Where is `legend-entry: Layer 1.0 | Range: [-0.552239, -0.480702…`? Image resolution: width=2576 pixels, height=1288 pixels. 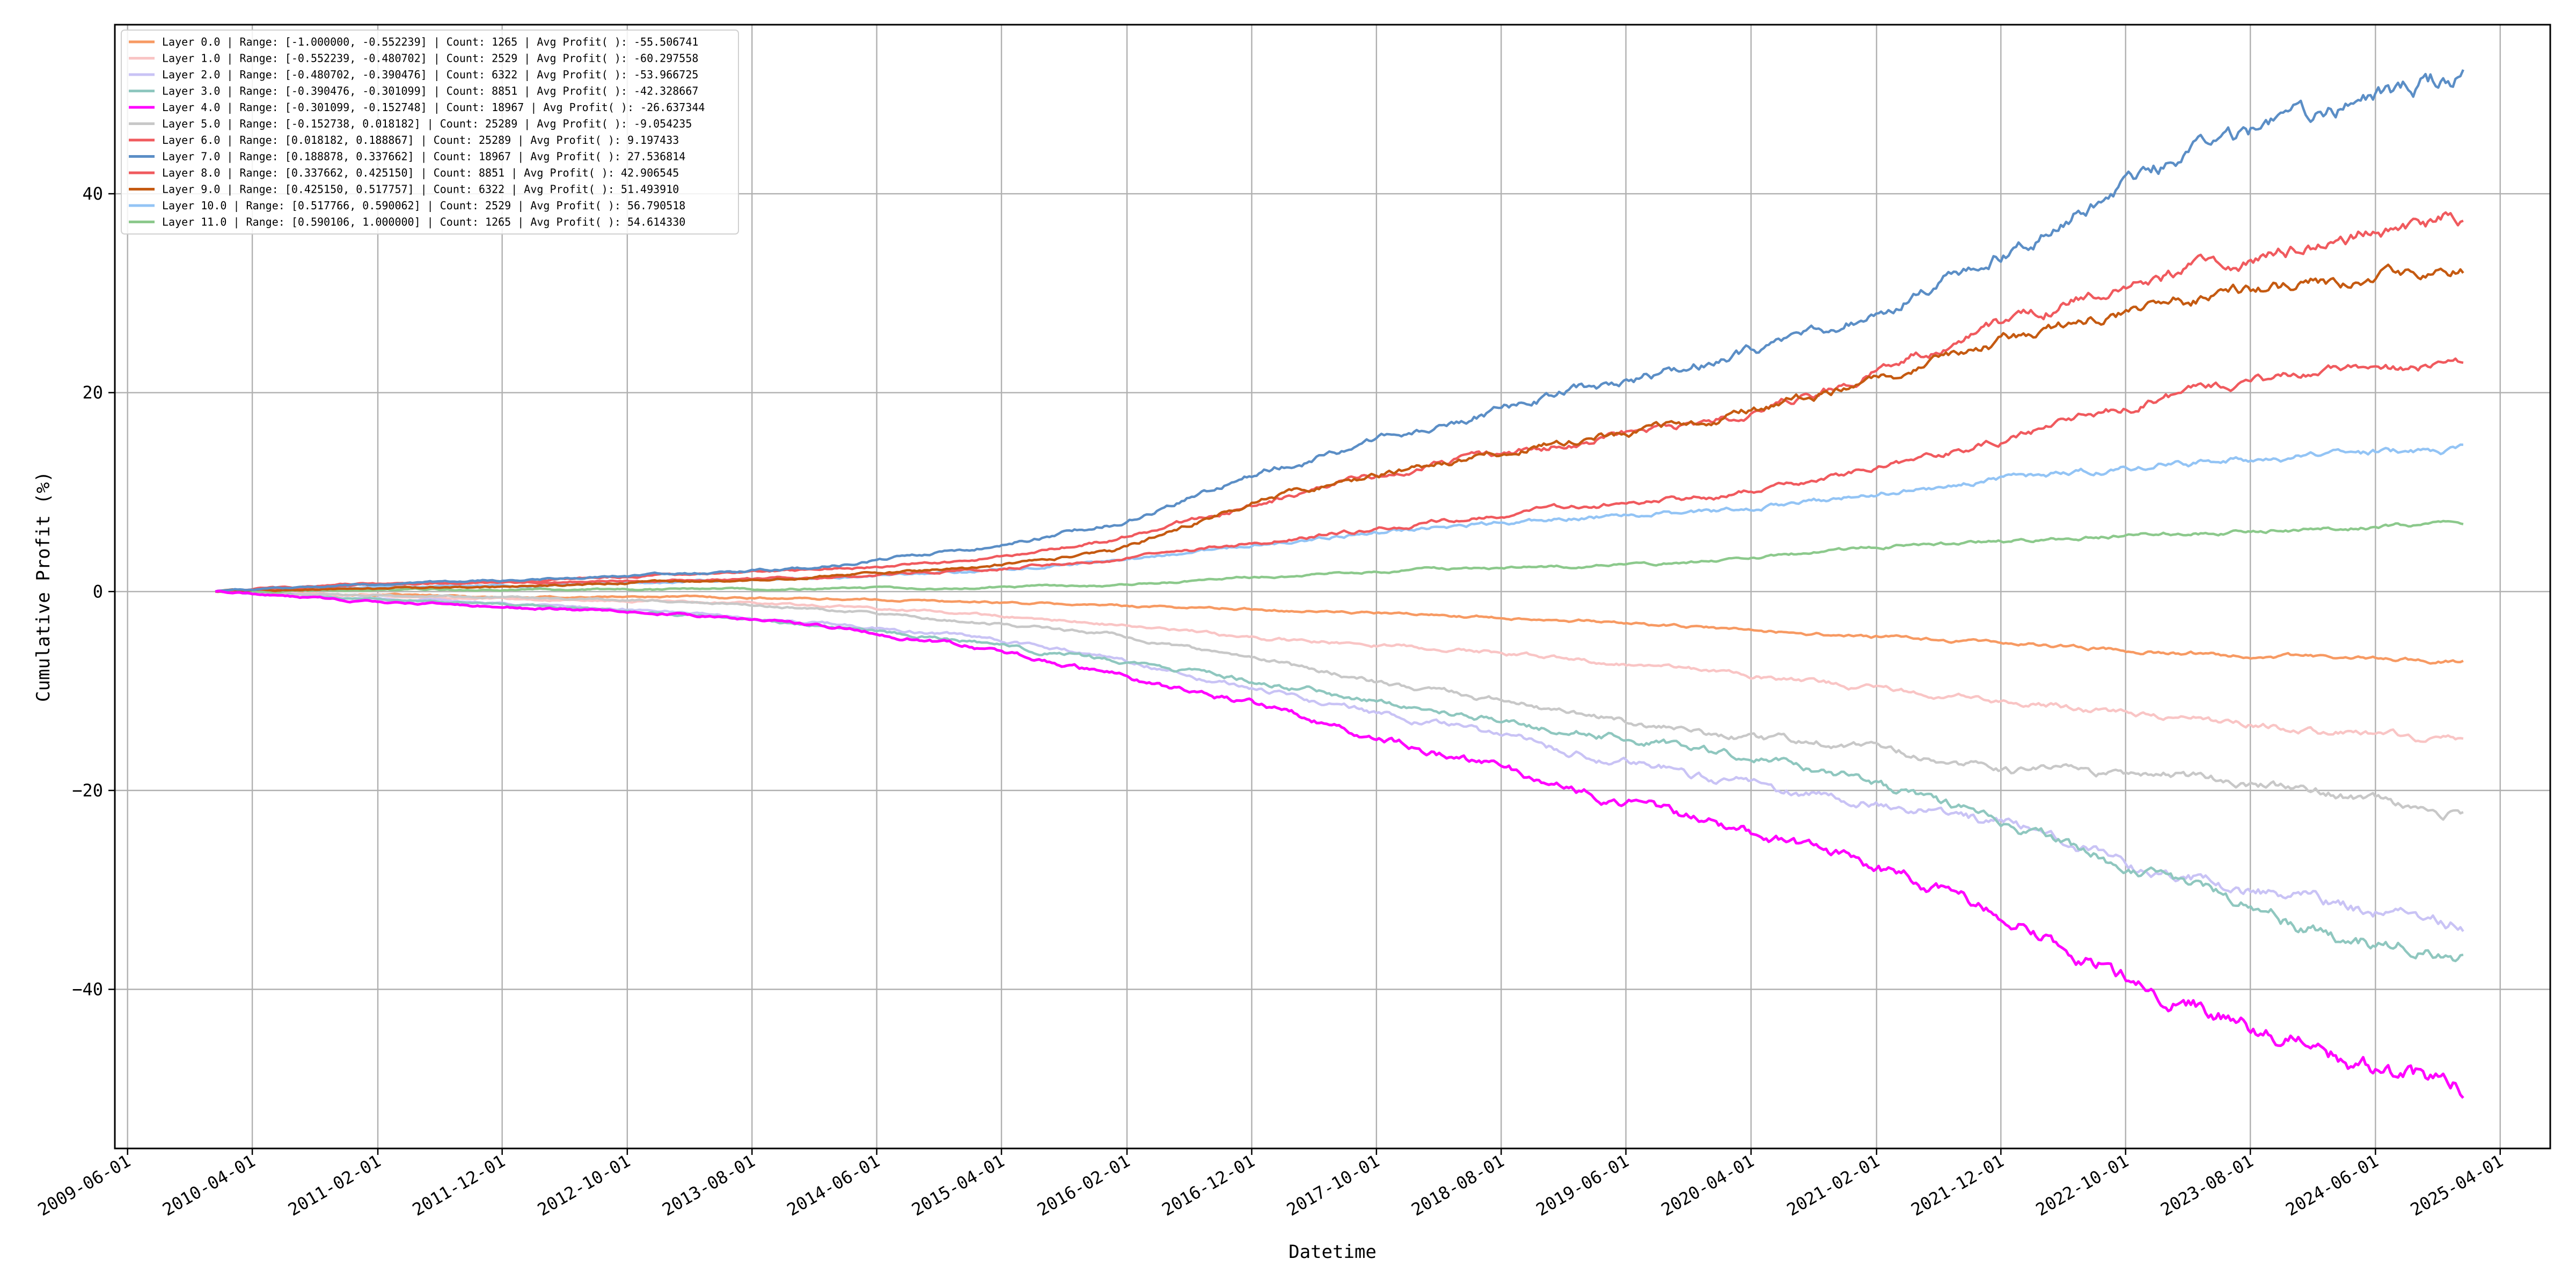 legend-entry: Layer 1.0 | Range: [-0.552239, -0.480702… is located at coordinates (430, 58).